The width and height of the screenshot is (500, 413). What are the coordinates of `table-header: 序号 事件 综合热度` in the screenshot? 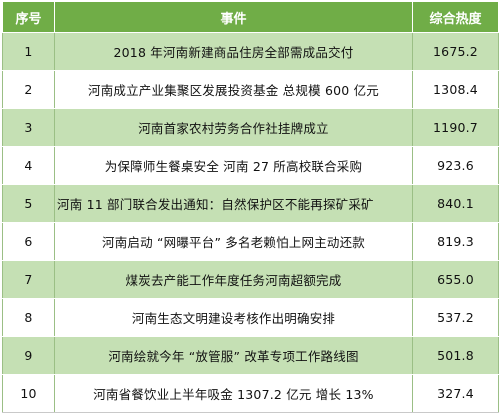 It's located at (250, 17).